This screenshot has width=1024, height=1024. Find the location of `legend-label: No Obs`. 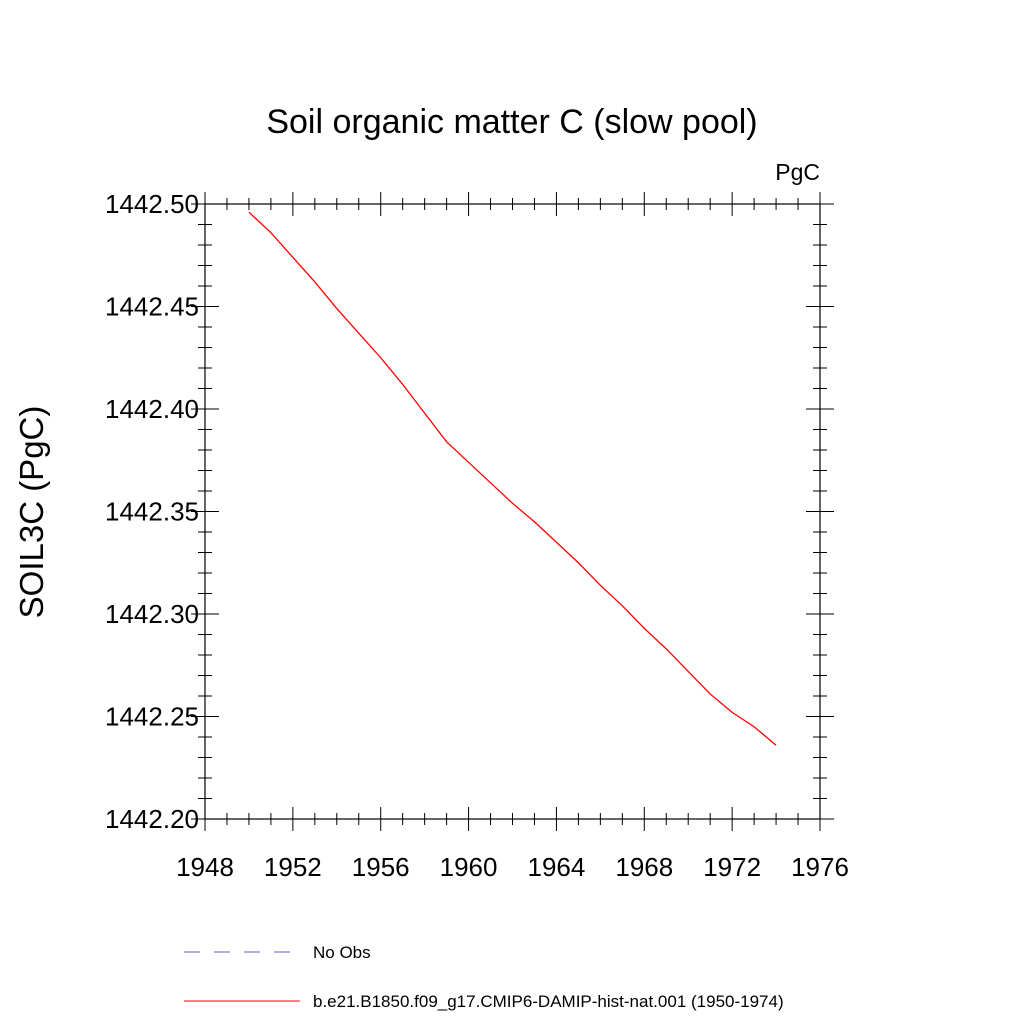

legend-label: No Obs is located at coordinates (342, 952).